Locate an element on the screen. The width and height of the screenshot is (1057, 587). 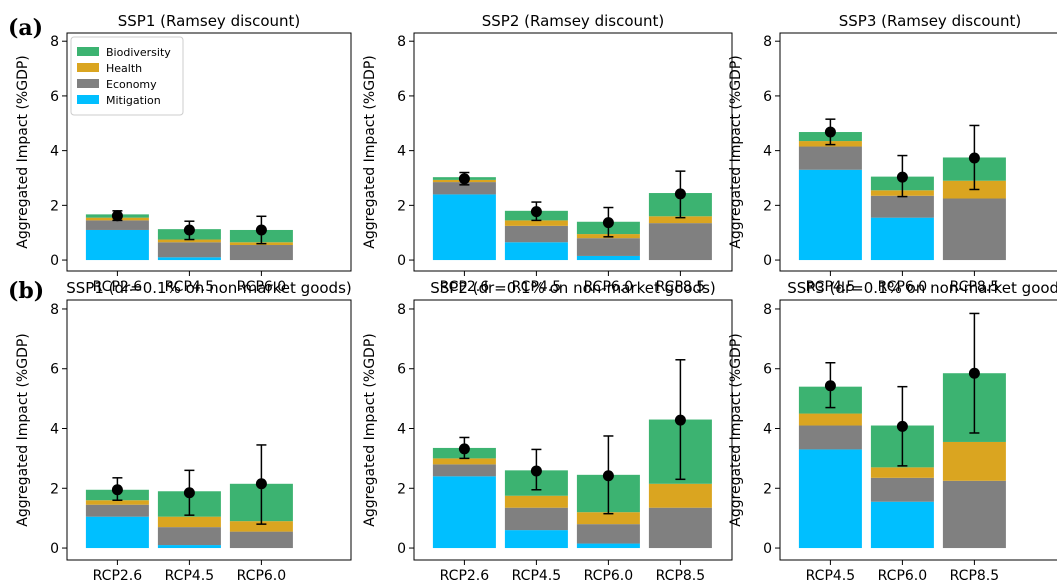
chart-title: SSP2 (dr=0.1% on non-market goods) is located at coordinates (573, 288).